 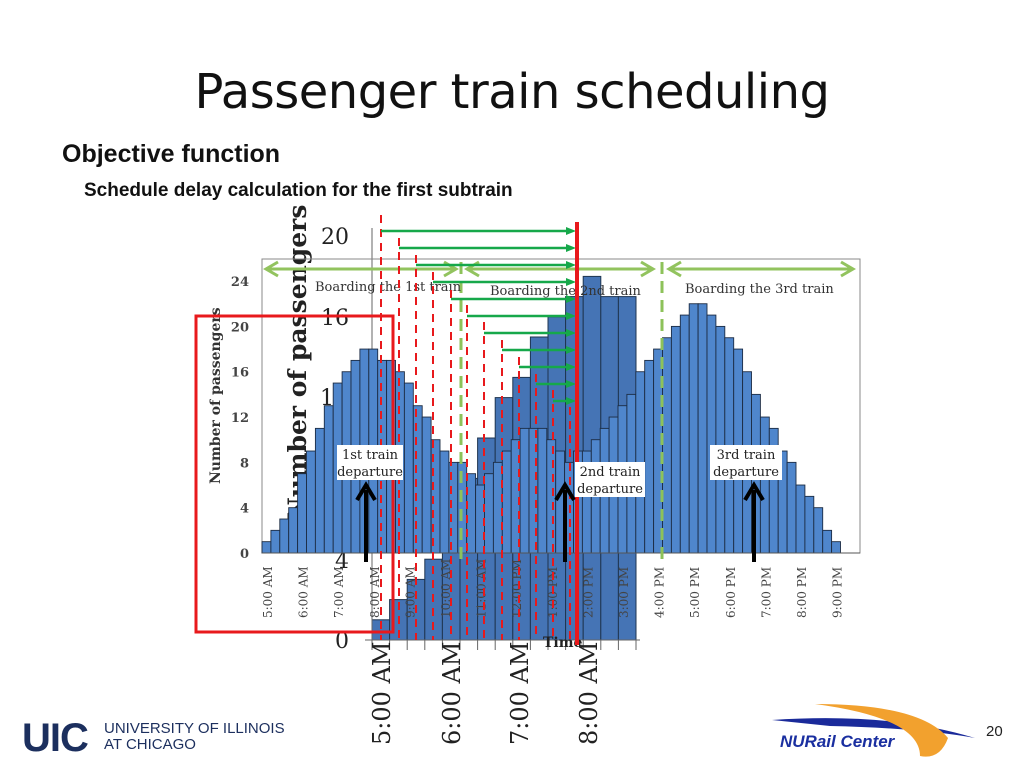 What do you see at coordinates (838, 592) in the screenshot?
I see `main-x-tick-label: 9:00 PM` at bounding box center [838, 592].